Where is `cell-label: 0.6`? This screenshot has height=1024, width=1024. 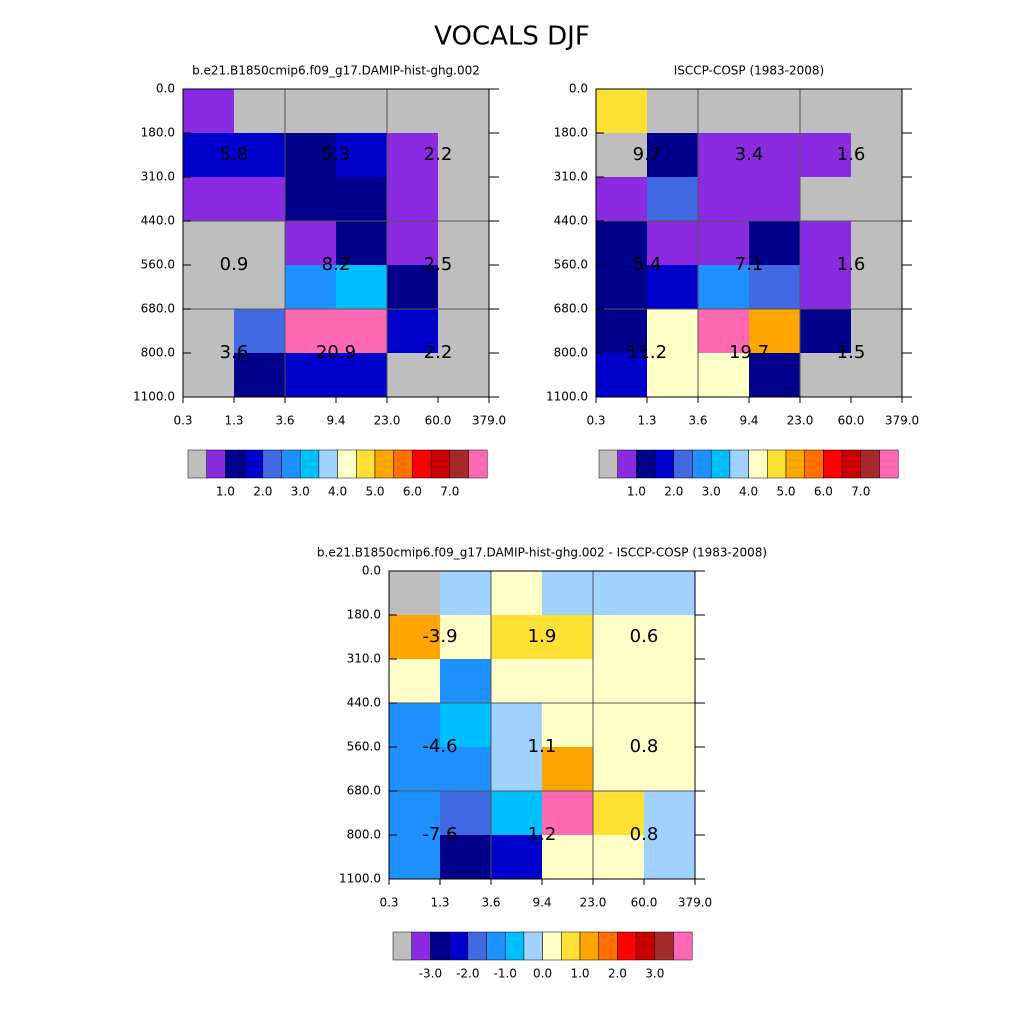 cell-label: 0.6 is located at coordinates (644, 636).